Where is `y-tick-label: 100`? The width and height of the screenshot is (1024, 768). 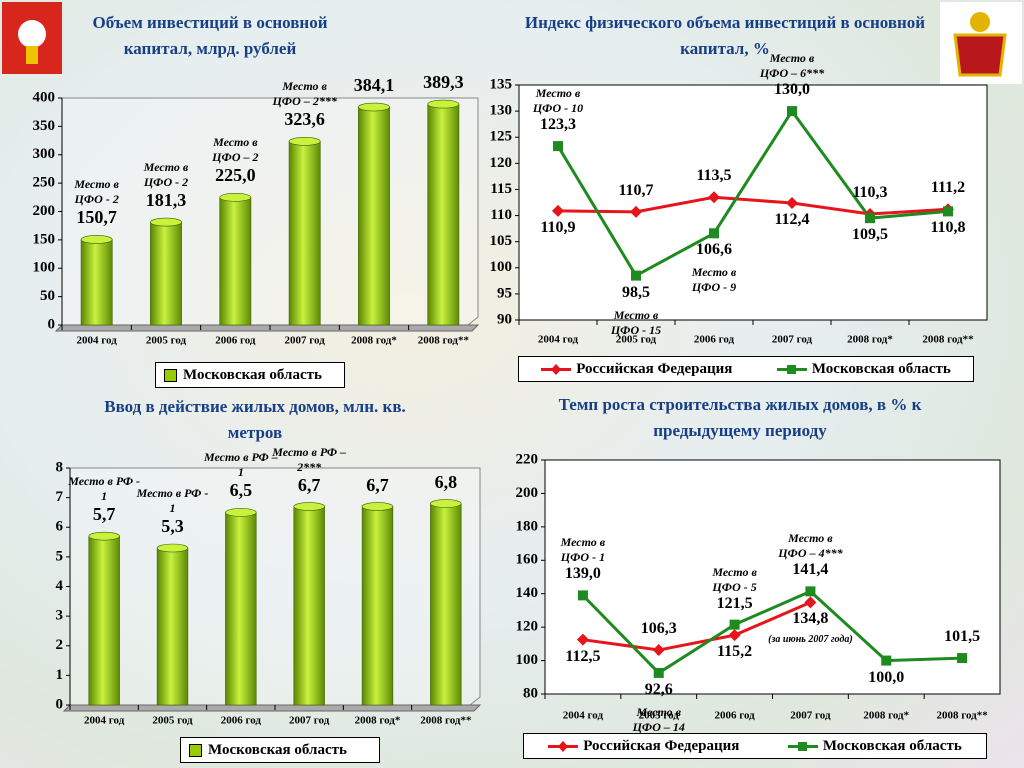 y-tick-label: 100 is located at coordinates (527, 660).